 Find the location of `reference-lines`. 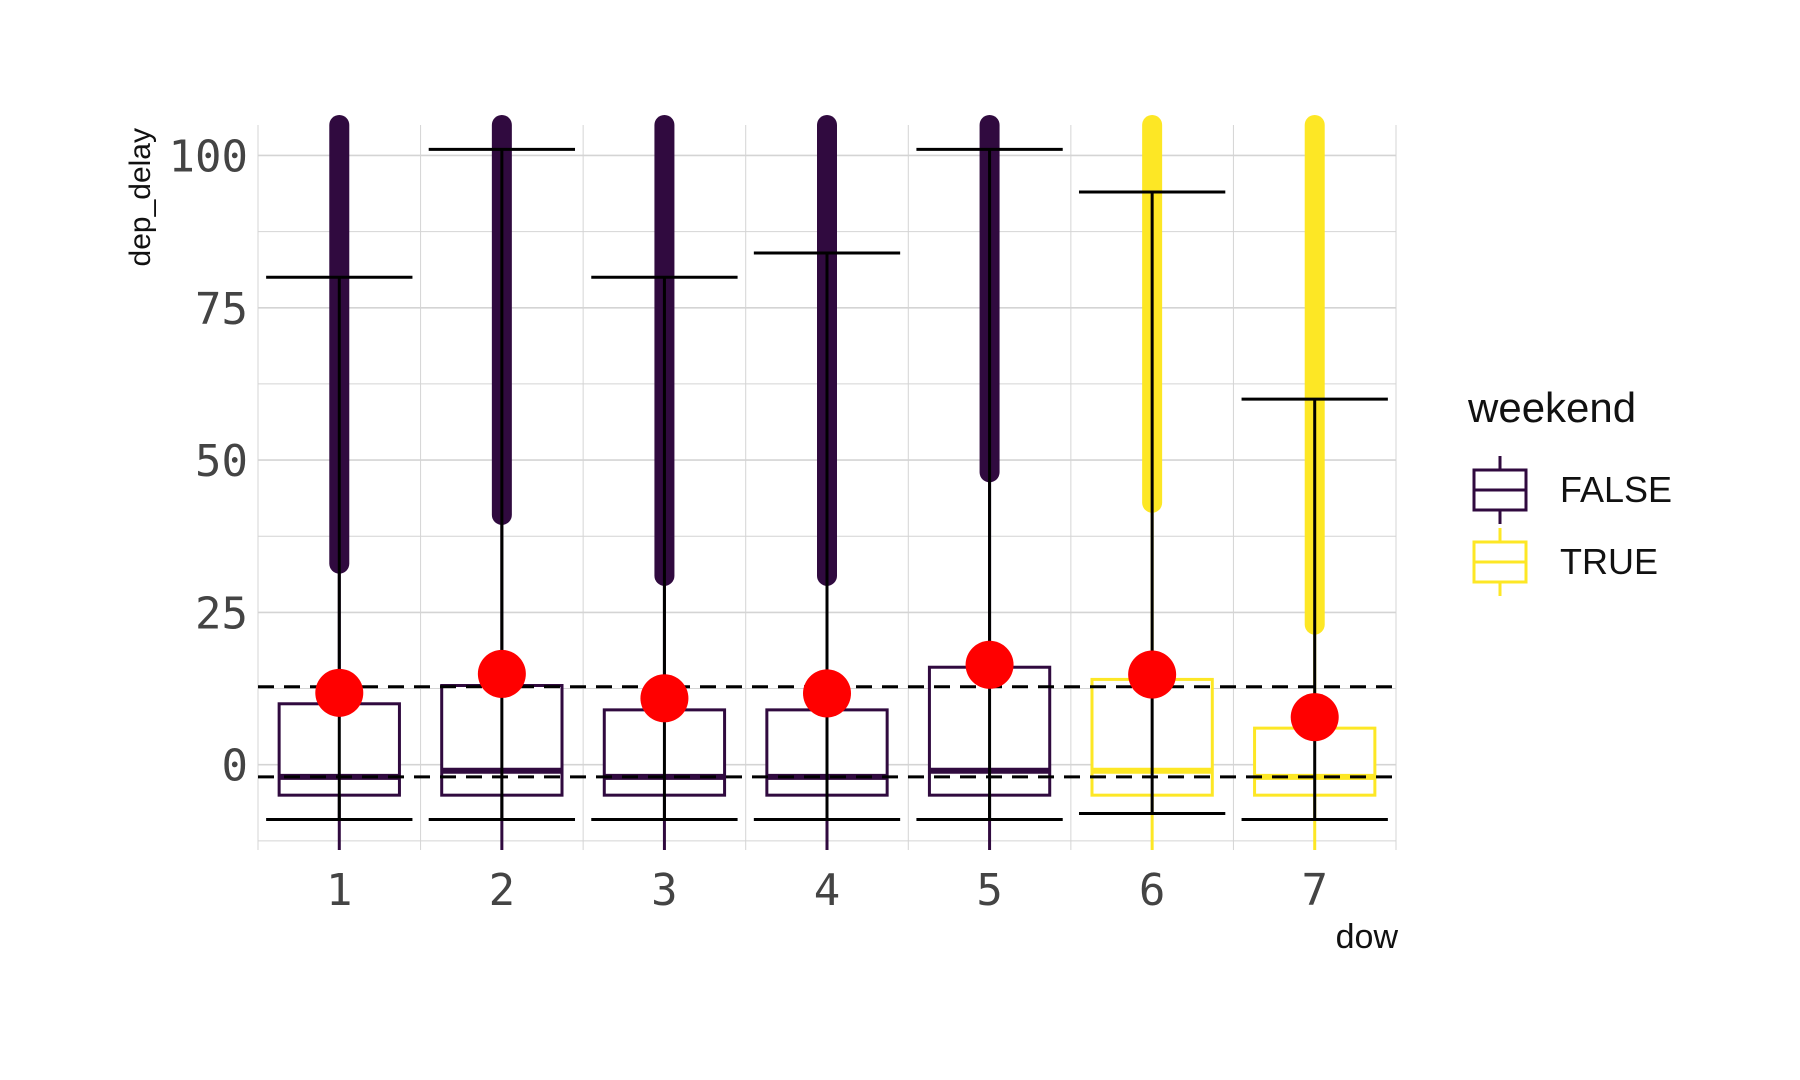

reference-lines is located at coordinates (827, 732).